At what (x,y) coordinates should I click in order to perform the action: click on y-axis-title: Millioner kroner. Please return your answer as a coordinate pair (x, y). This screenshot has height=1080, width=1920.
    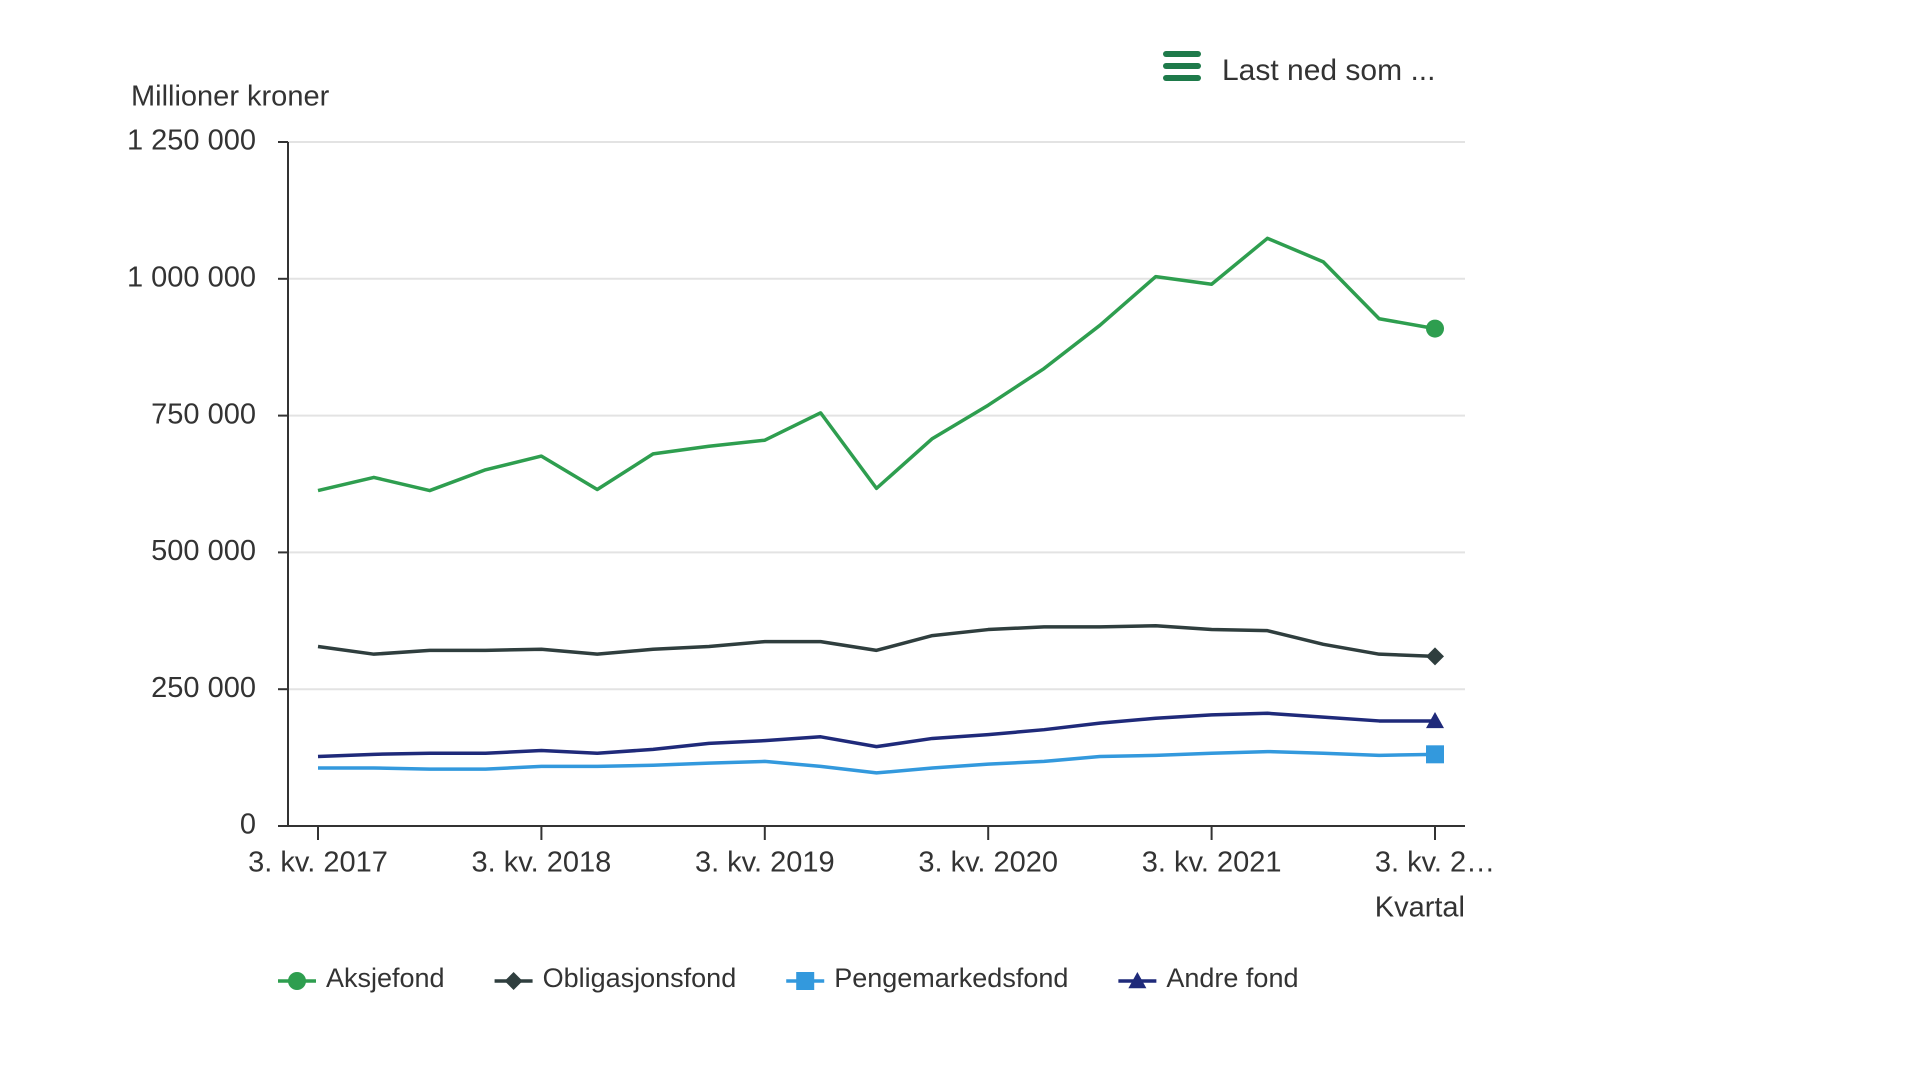
    Looking at the image, I should click on (230, 97).